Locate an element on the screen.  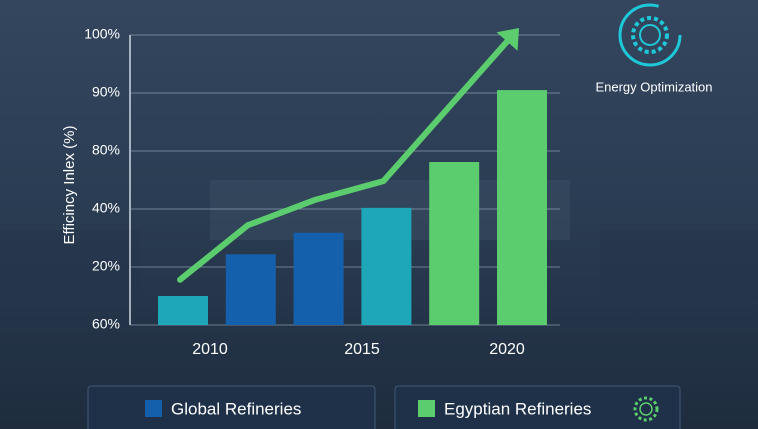
badge-label: Energy Optimization is located at coordinates (653, 86).